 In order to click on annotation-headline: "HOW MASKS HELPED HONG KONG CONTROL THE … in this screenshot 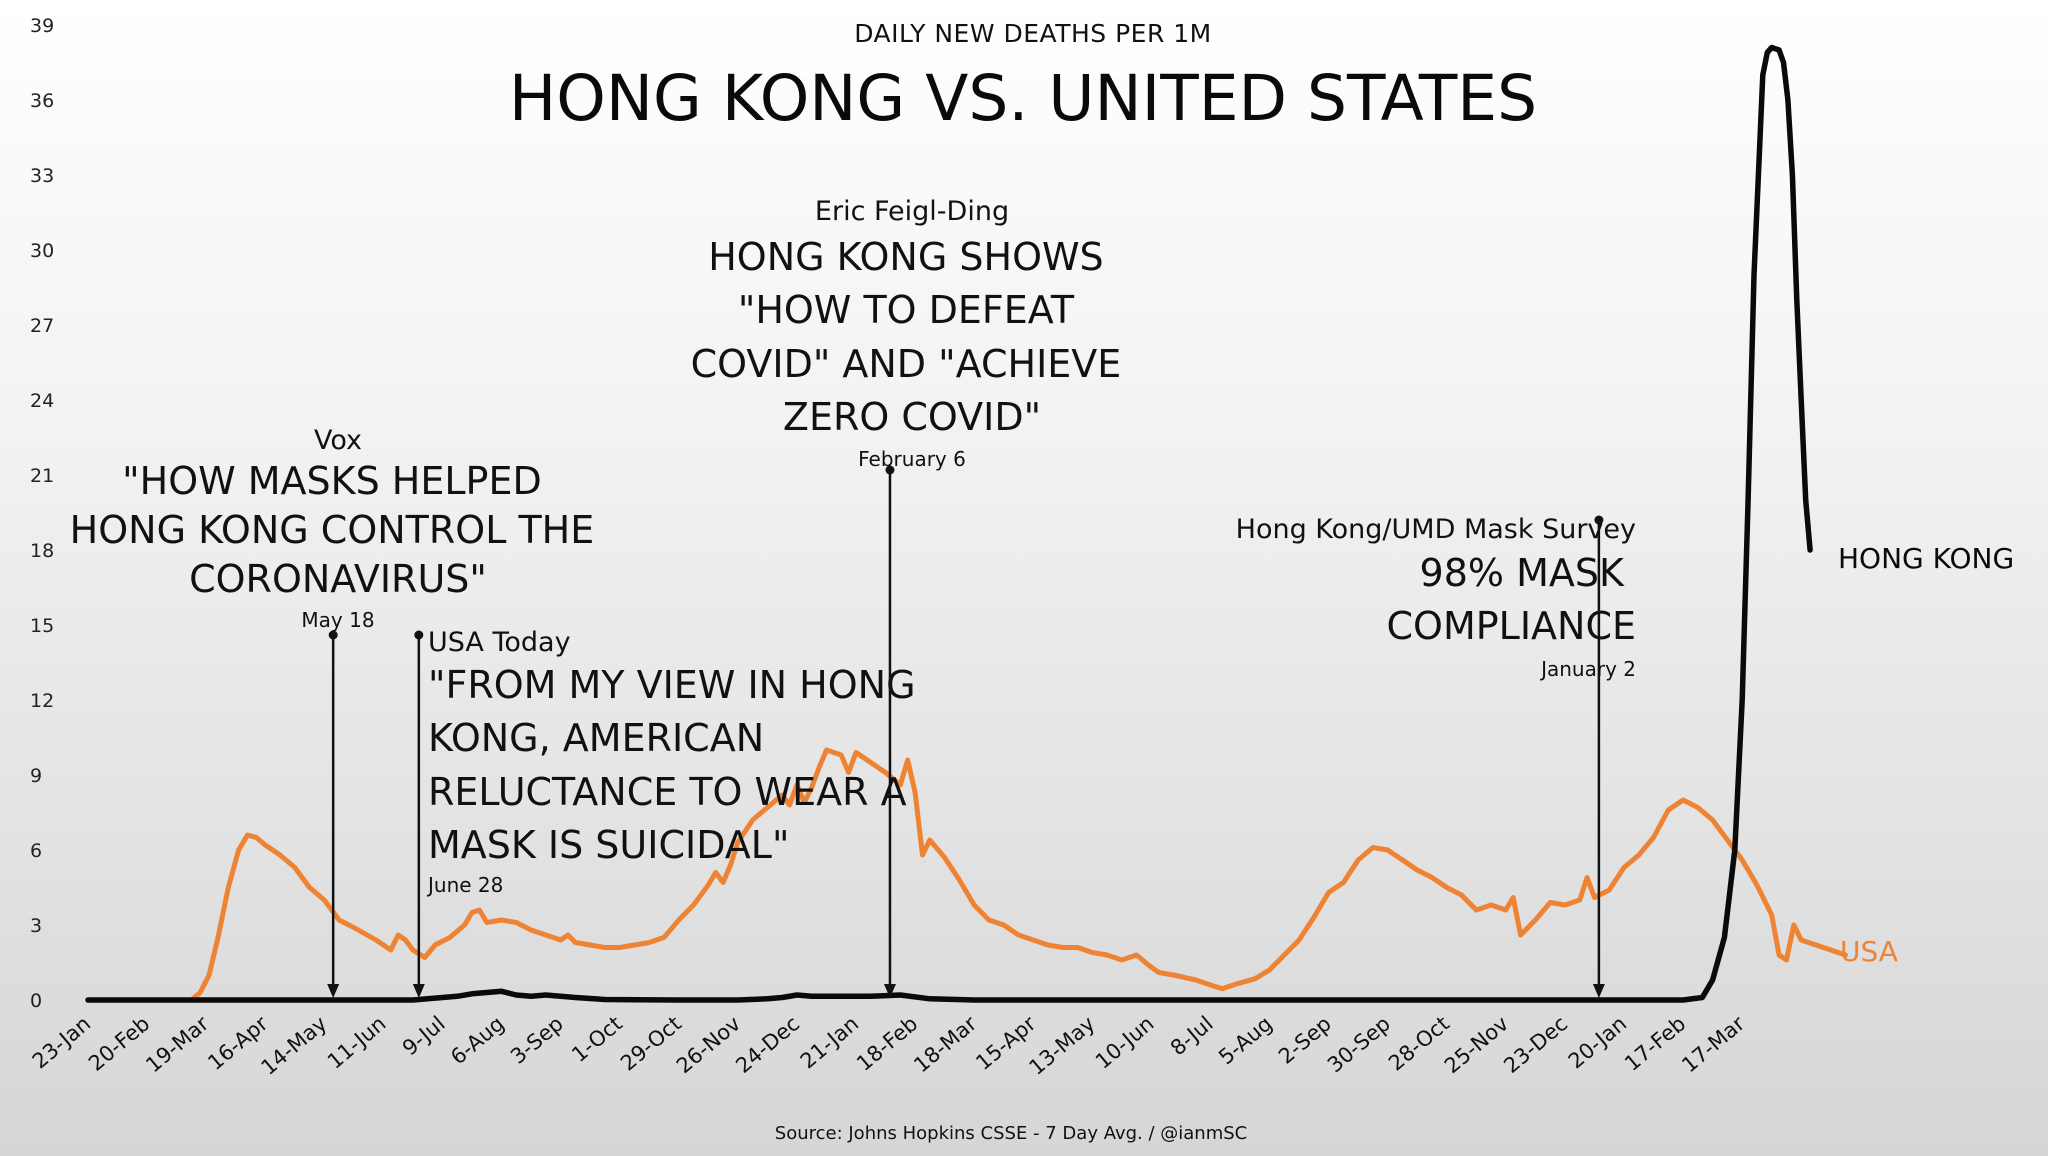, I will do `click(338, 530)`.